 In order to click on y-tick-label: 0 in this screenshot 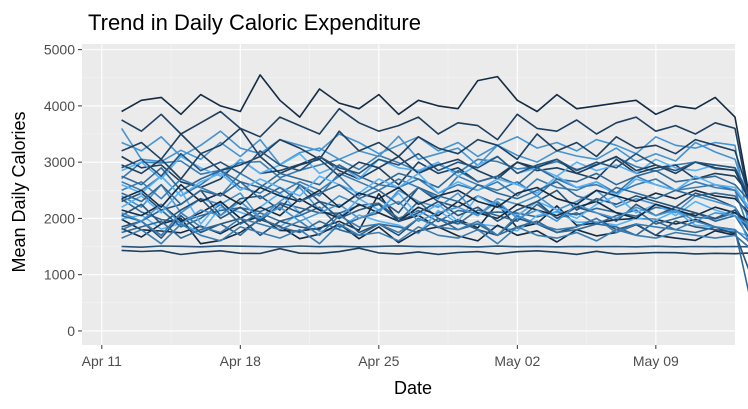, I will do `click(71, 331)`.